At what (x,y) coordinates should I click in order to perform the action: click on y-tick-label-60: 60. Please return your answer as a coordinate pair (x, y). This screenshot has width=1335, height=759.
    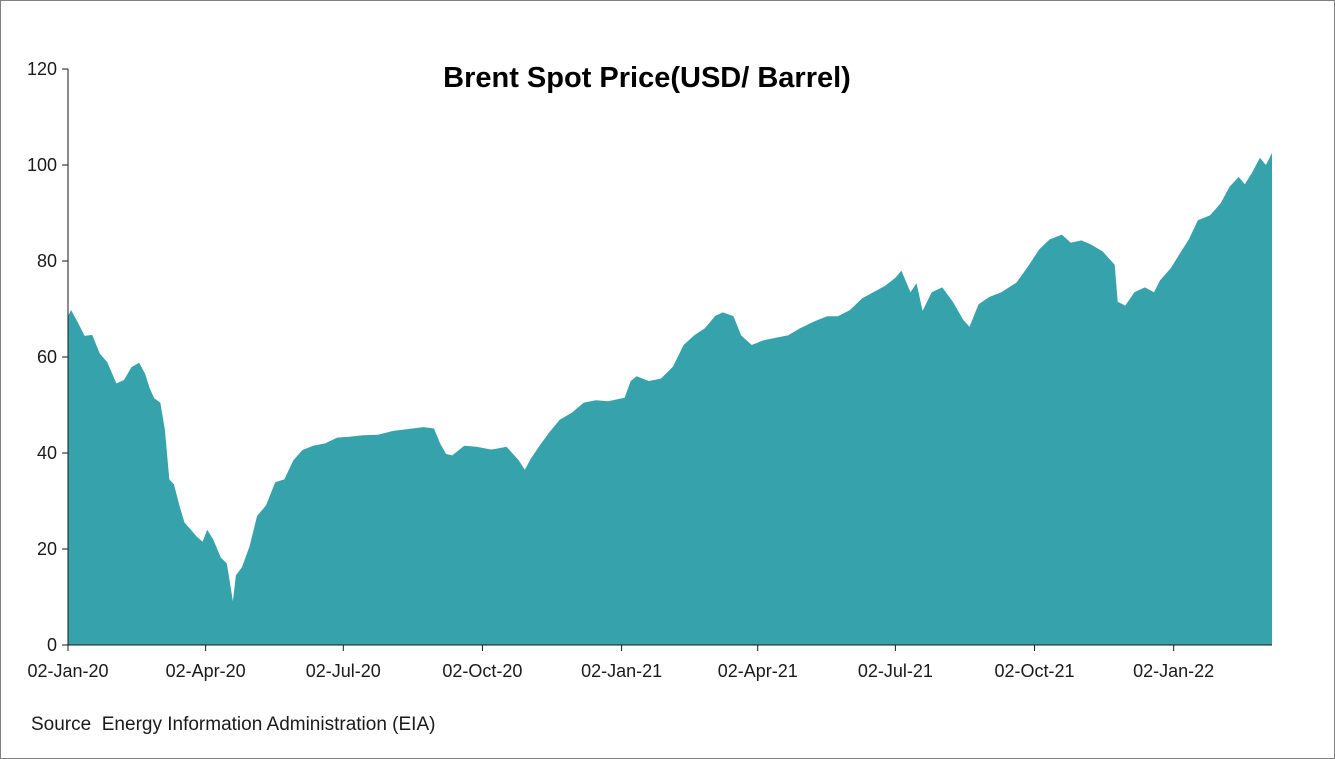
    Looking at the image, I should click on (47, 357).